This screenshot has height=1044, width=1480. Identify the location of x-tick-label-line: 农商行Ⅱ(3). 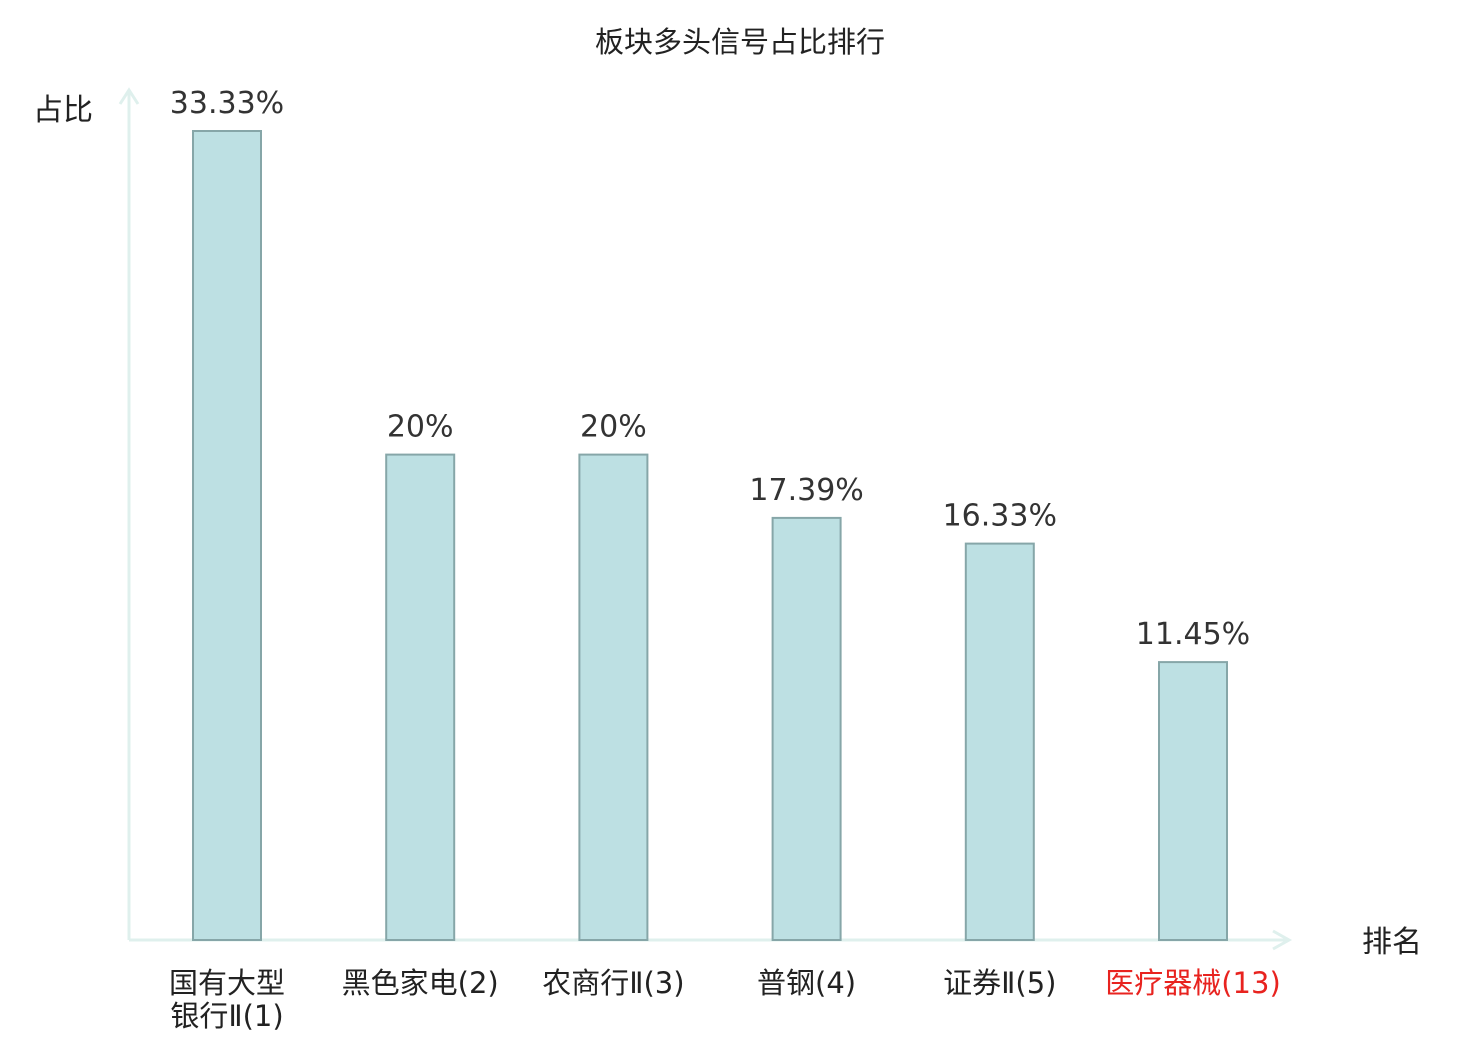
(613, 983).